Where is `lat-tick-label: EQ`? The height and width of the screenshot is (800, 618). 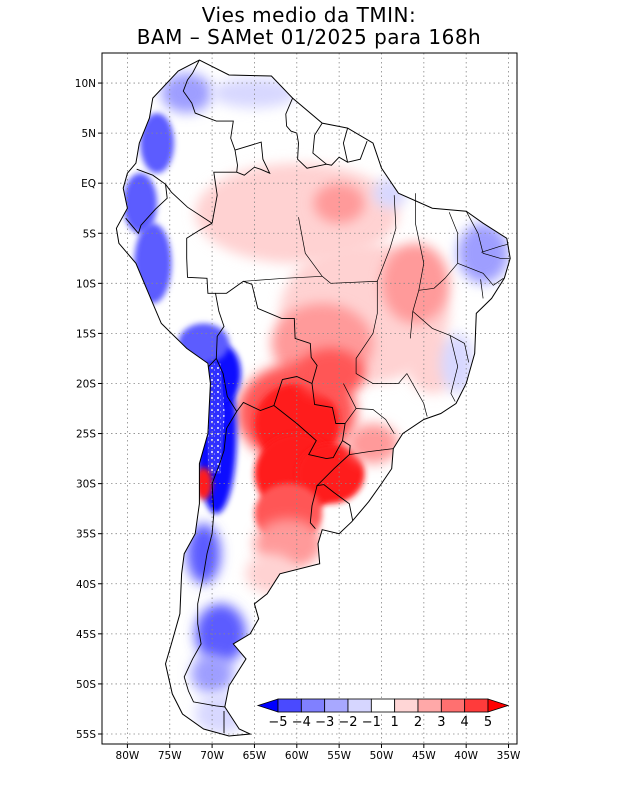 lat-tick-label: EQ is located at coordinates (88, 184).